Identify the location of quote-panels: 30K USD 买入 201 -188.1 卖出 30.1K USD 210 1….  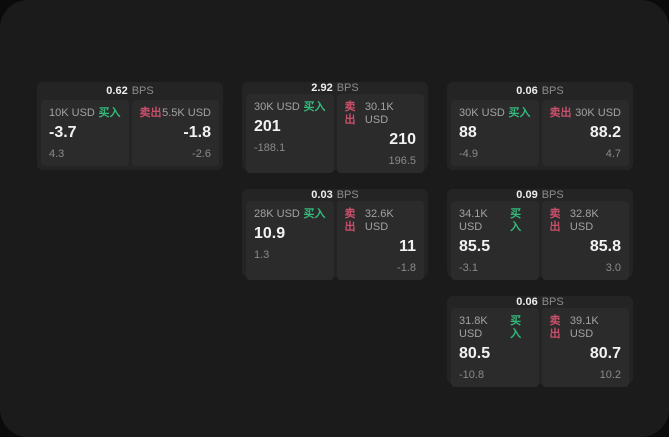
(335, 135).